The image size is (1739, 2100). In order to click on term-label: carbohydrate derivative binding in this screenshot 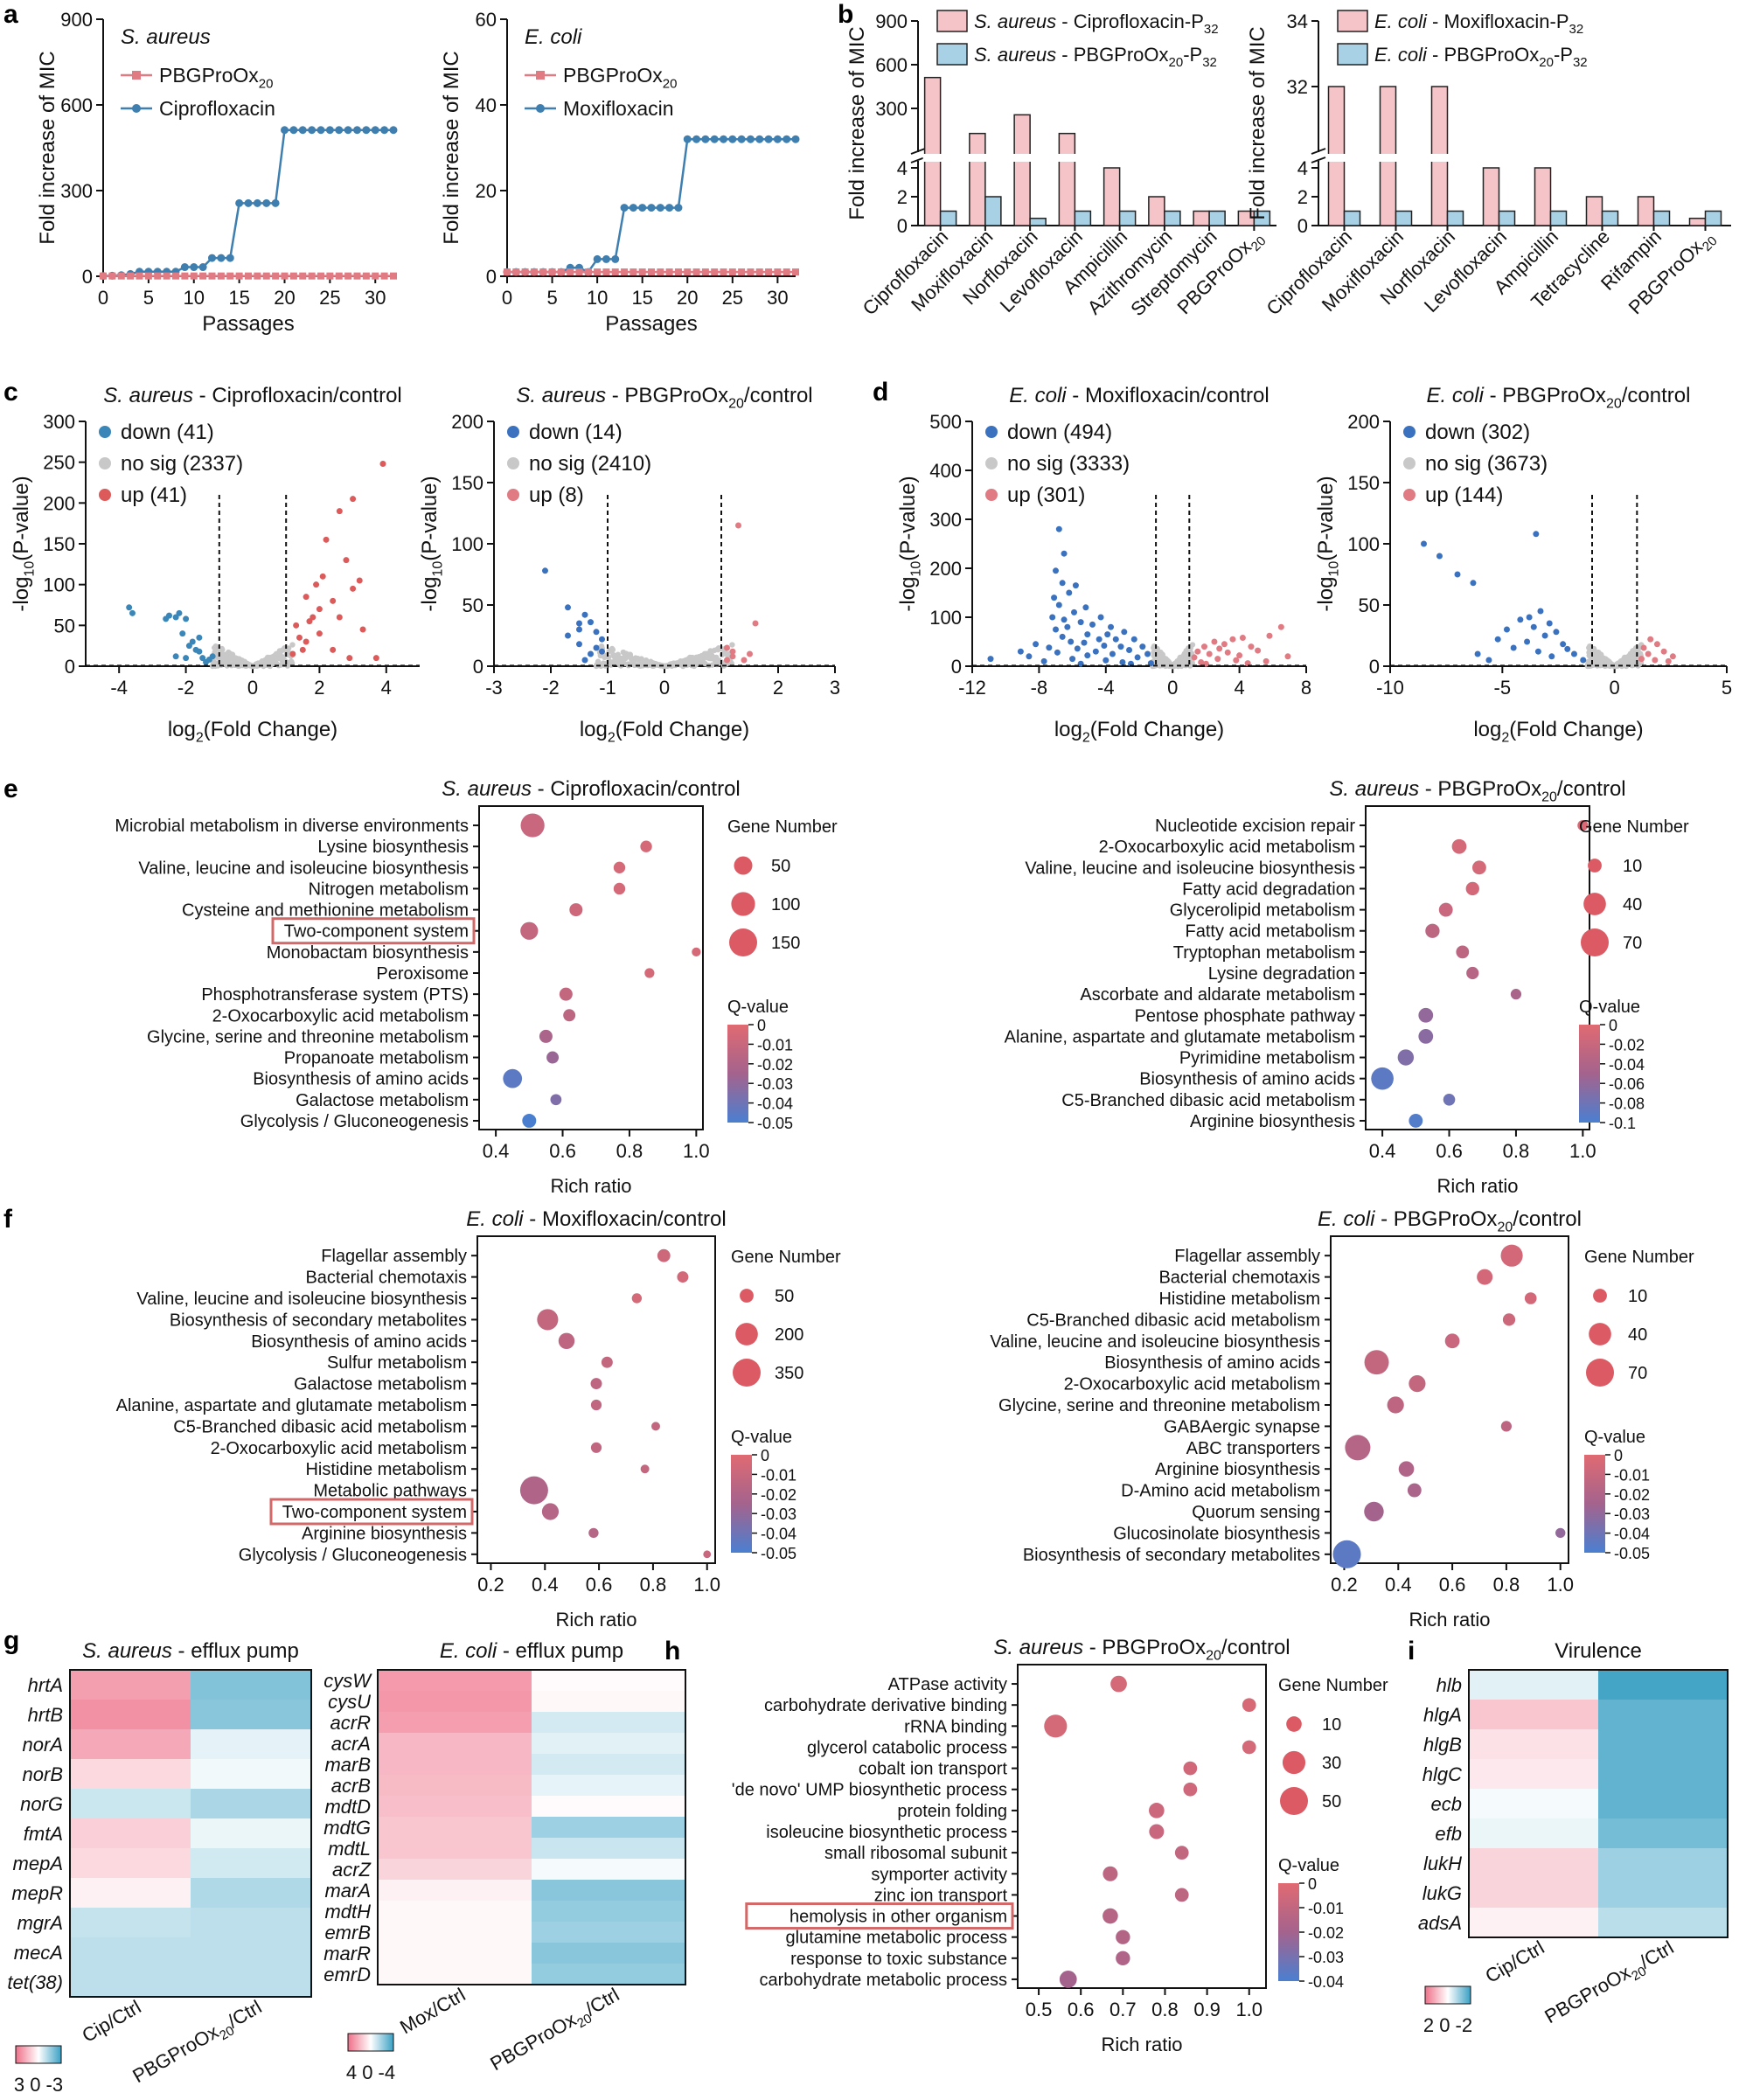, I will do `click(885, 1706)`.